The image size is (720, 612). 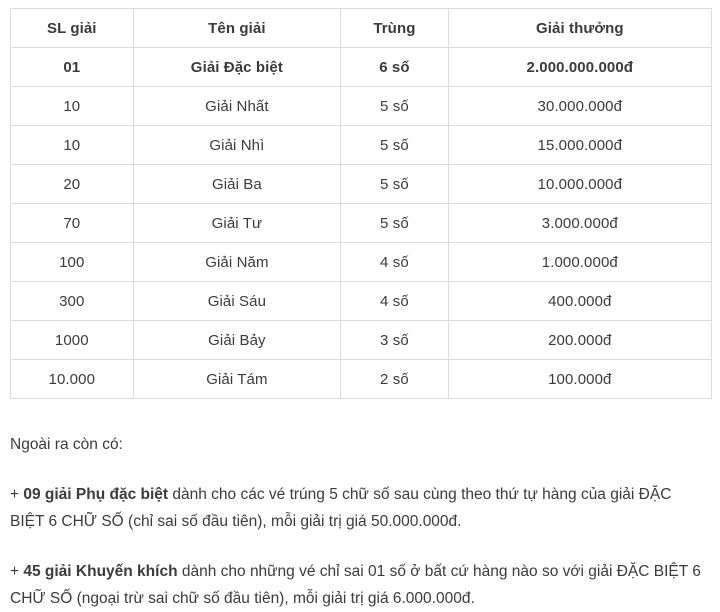 What do you see at coordinates (237, 106) in the screenshot?
I see `cell-name: Giải Nhất` at bounding box center [237, 106].